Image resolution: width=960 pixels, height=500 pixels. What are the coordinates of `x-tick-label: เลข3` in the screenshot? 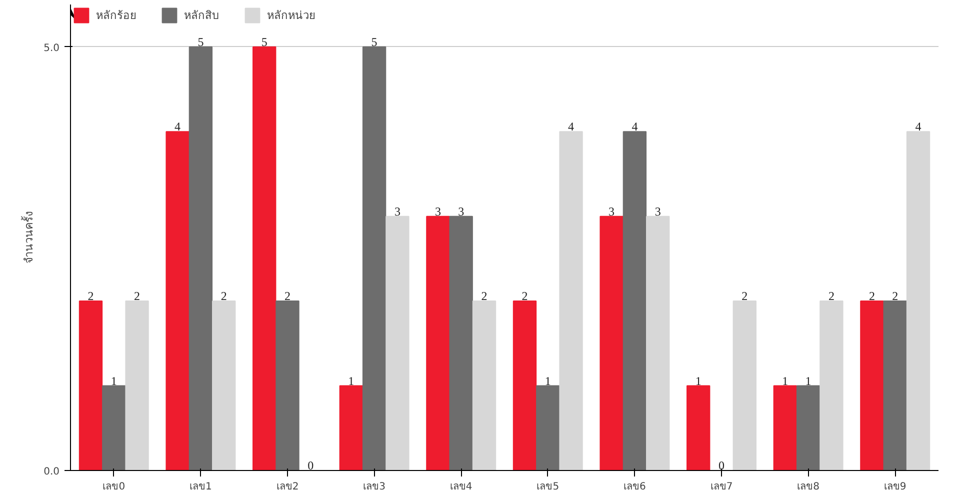 It's located at (374, 487).